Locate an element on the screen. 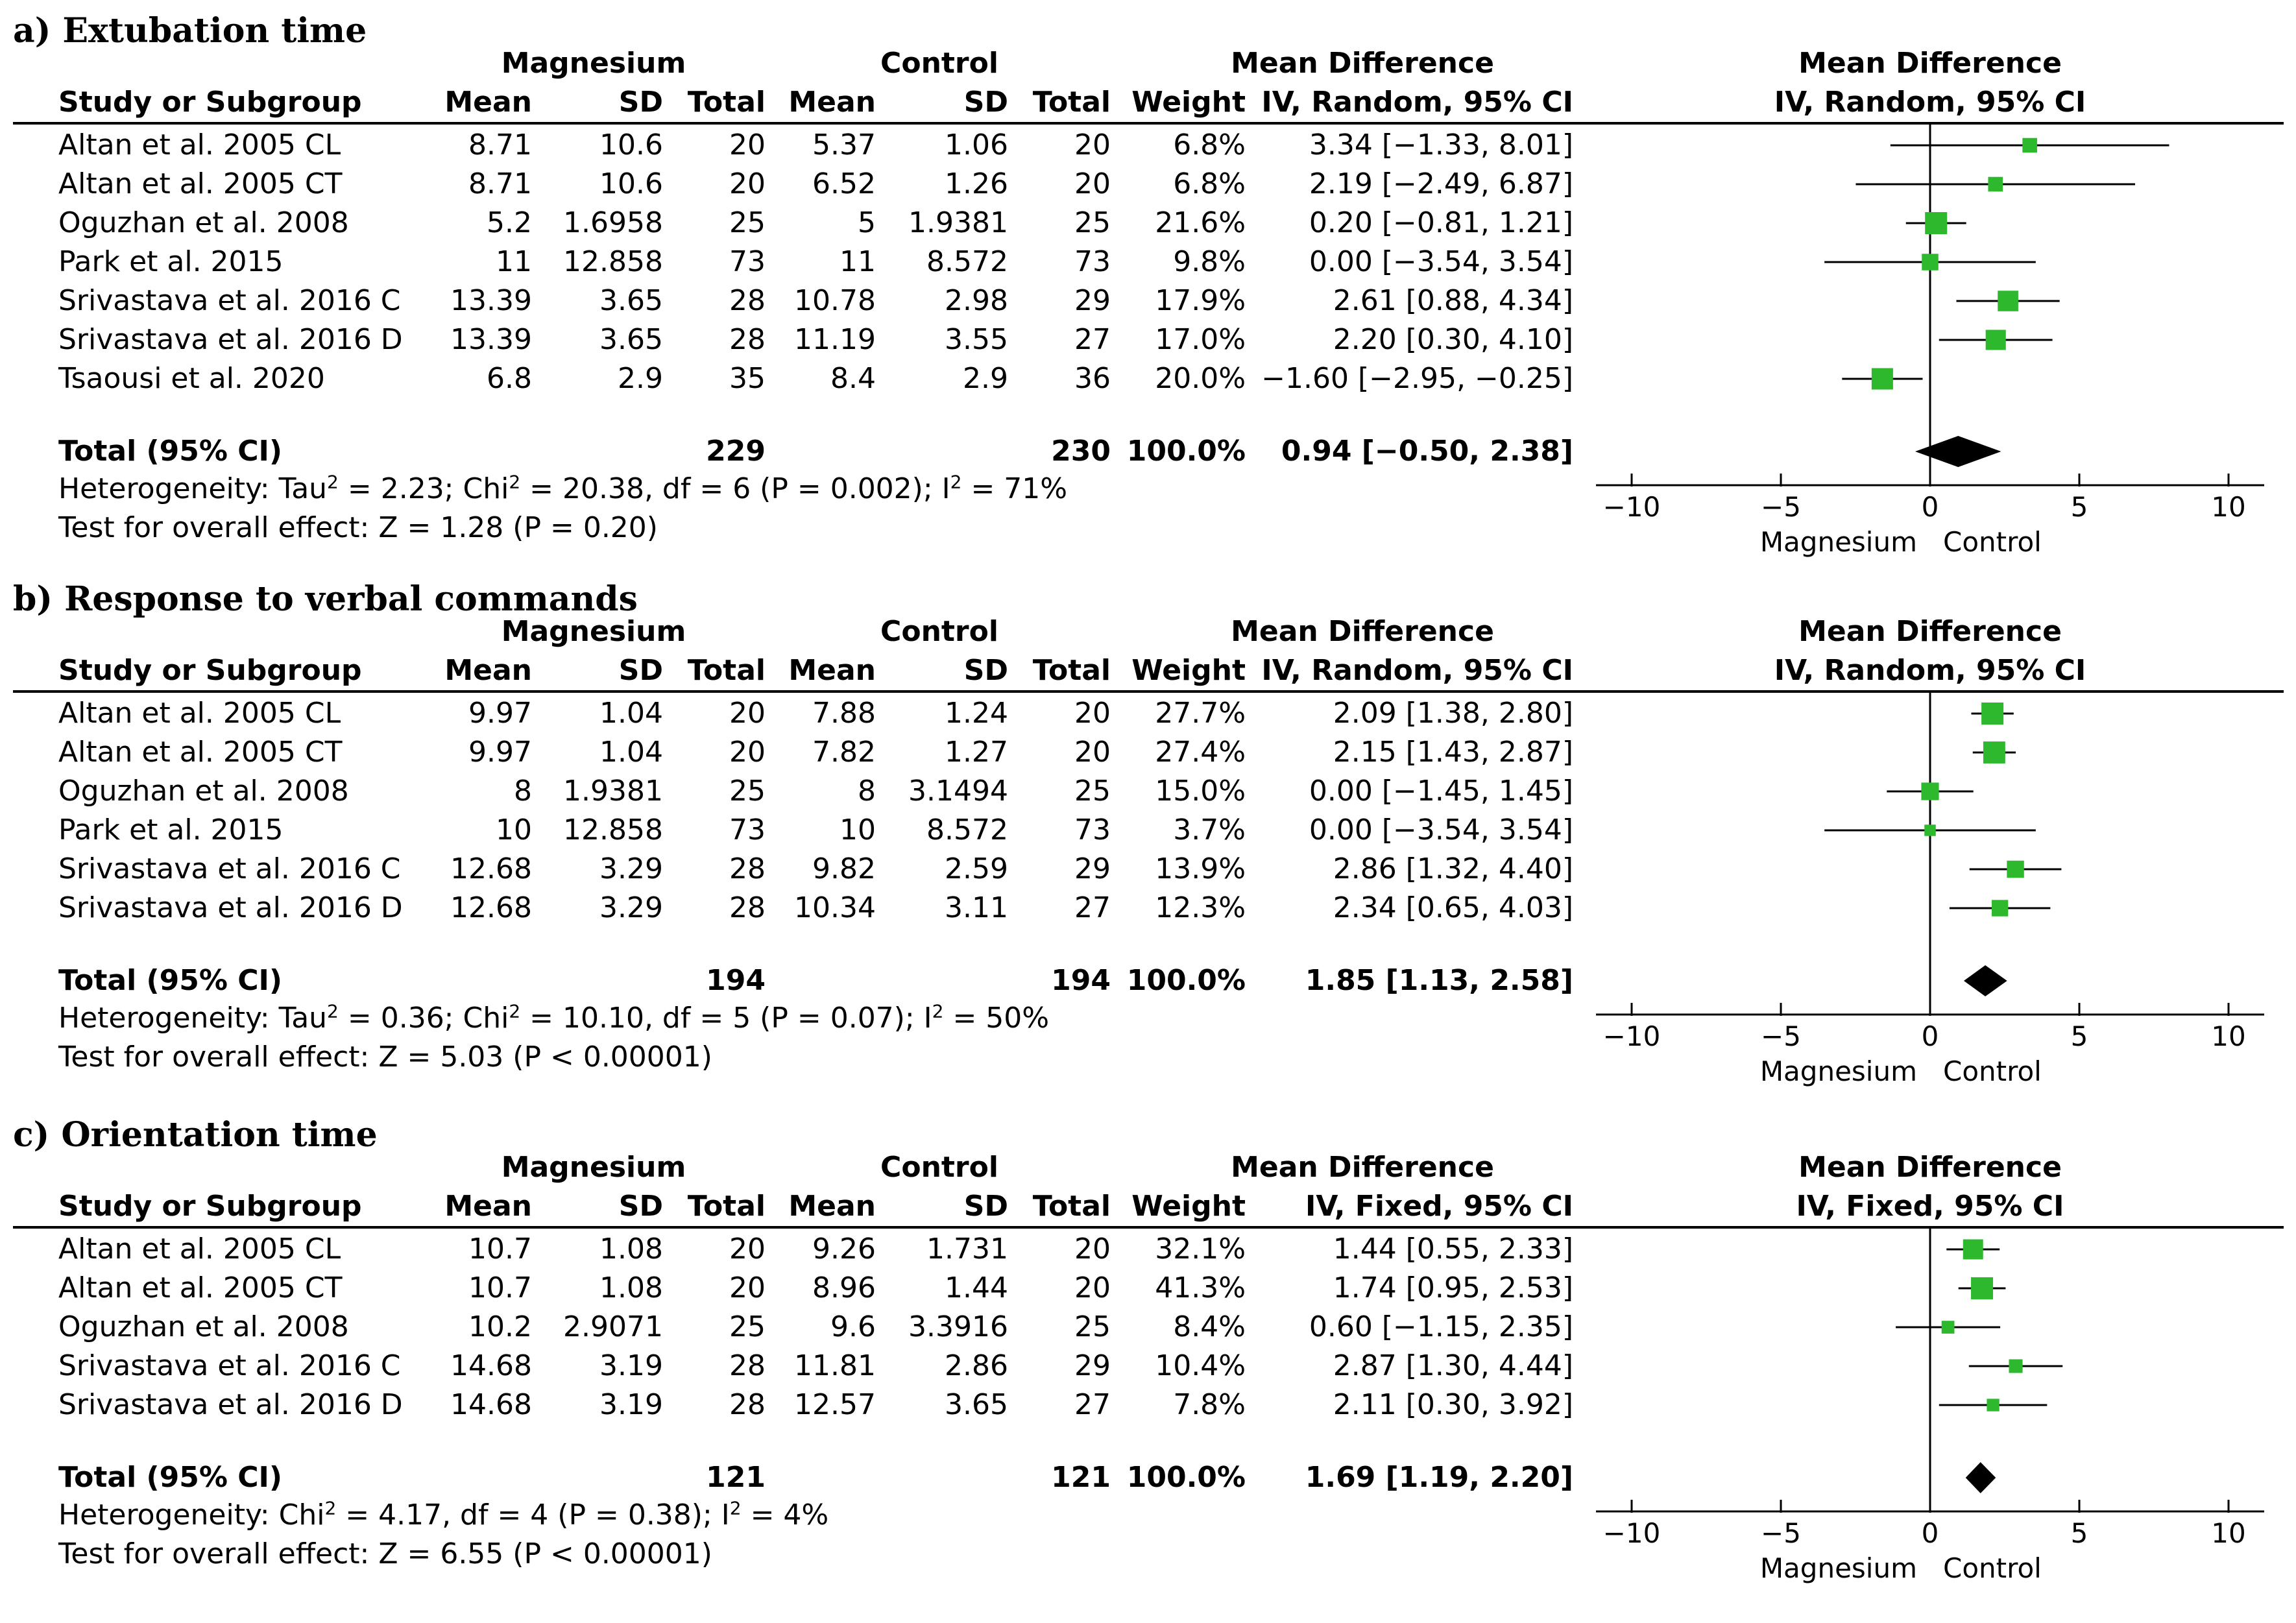  magnesium-sd: 10.6 is located at coordinates (631, 183).